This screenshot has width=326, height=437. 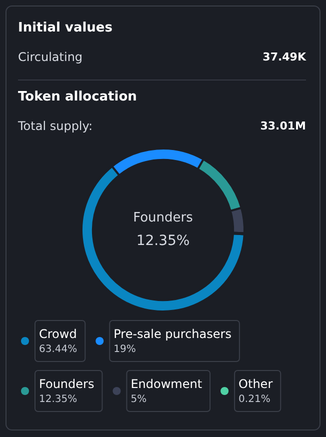 What do you see at coordinates (173, 334) in the screenshot?
I see `legend-label: Pre-sale purchasers` at bounding box center [173, 334].